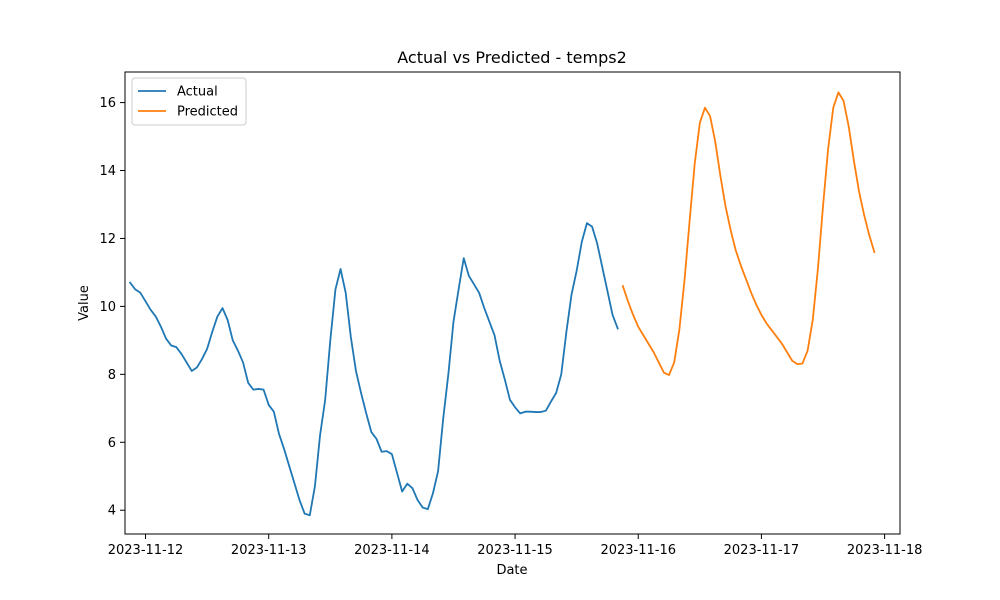 This screenshot has width=1000, height=600. Describe the element at coordinates (112, 443) in the screenshot. I see `y-tick-label: 6` at that location.